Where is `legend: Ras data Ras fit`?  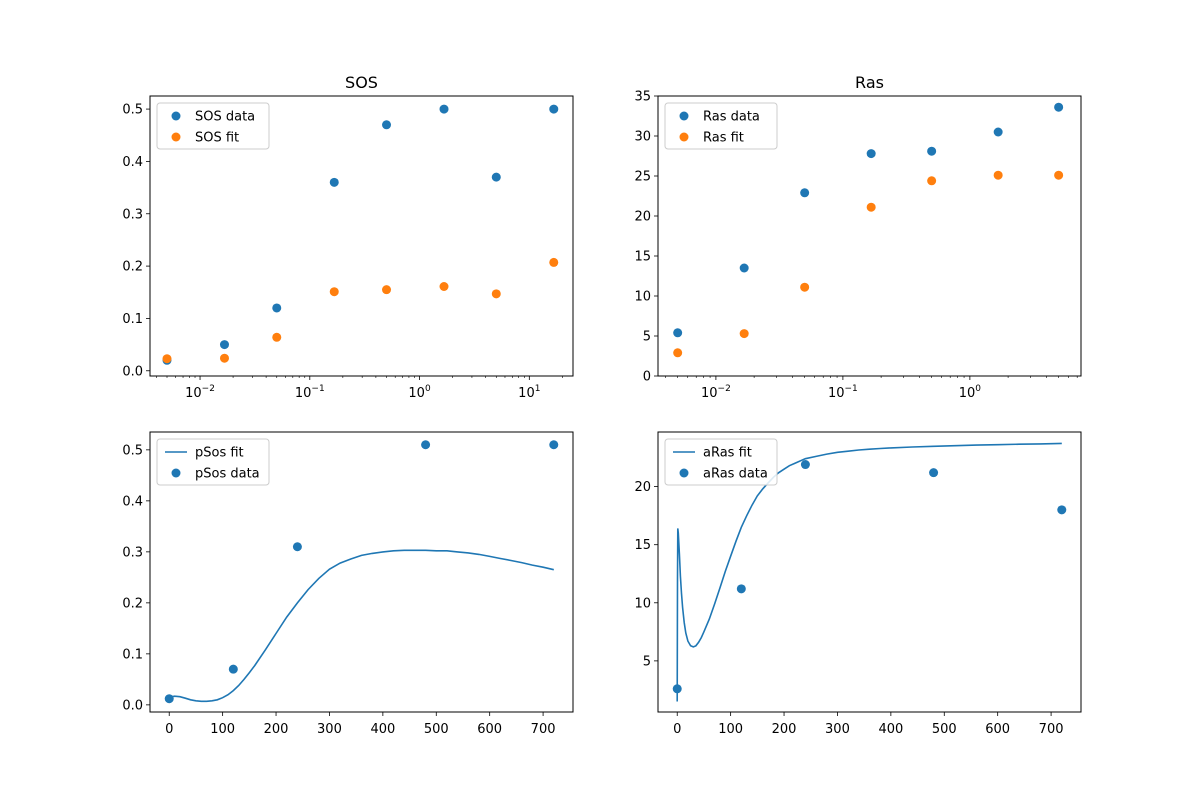 legend: Ras data Ras fit is located at coordinates (721, 126).